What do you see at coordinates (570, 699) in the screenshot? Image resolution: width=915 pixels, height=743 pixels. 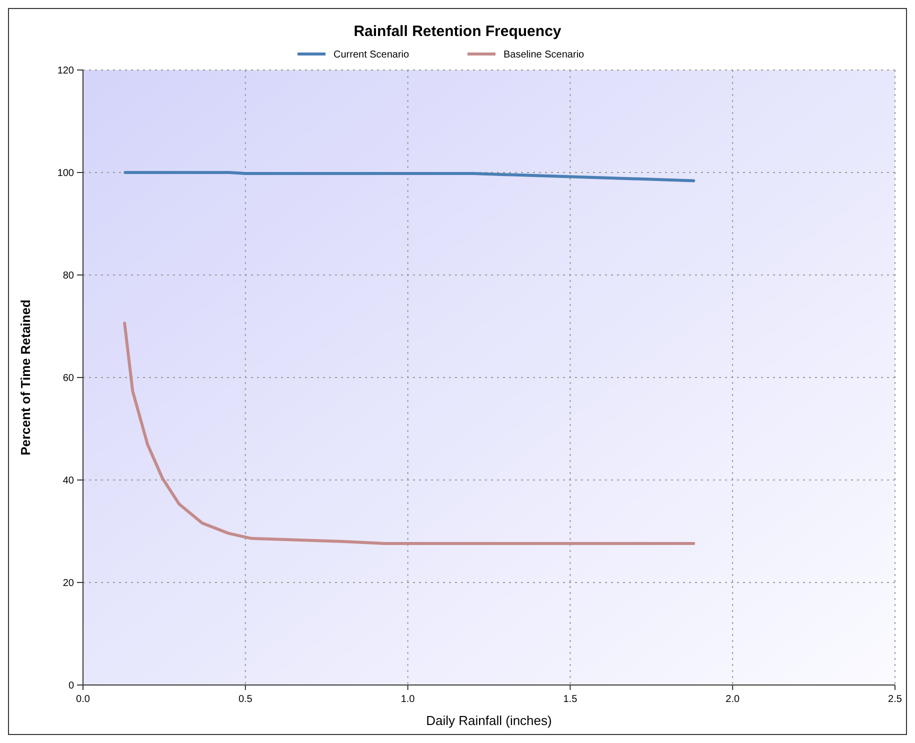 I see `x-tick-label: 1.5` at bounding box center [570, 699].